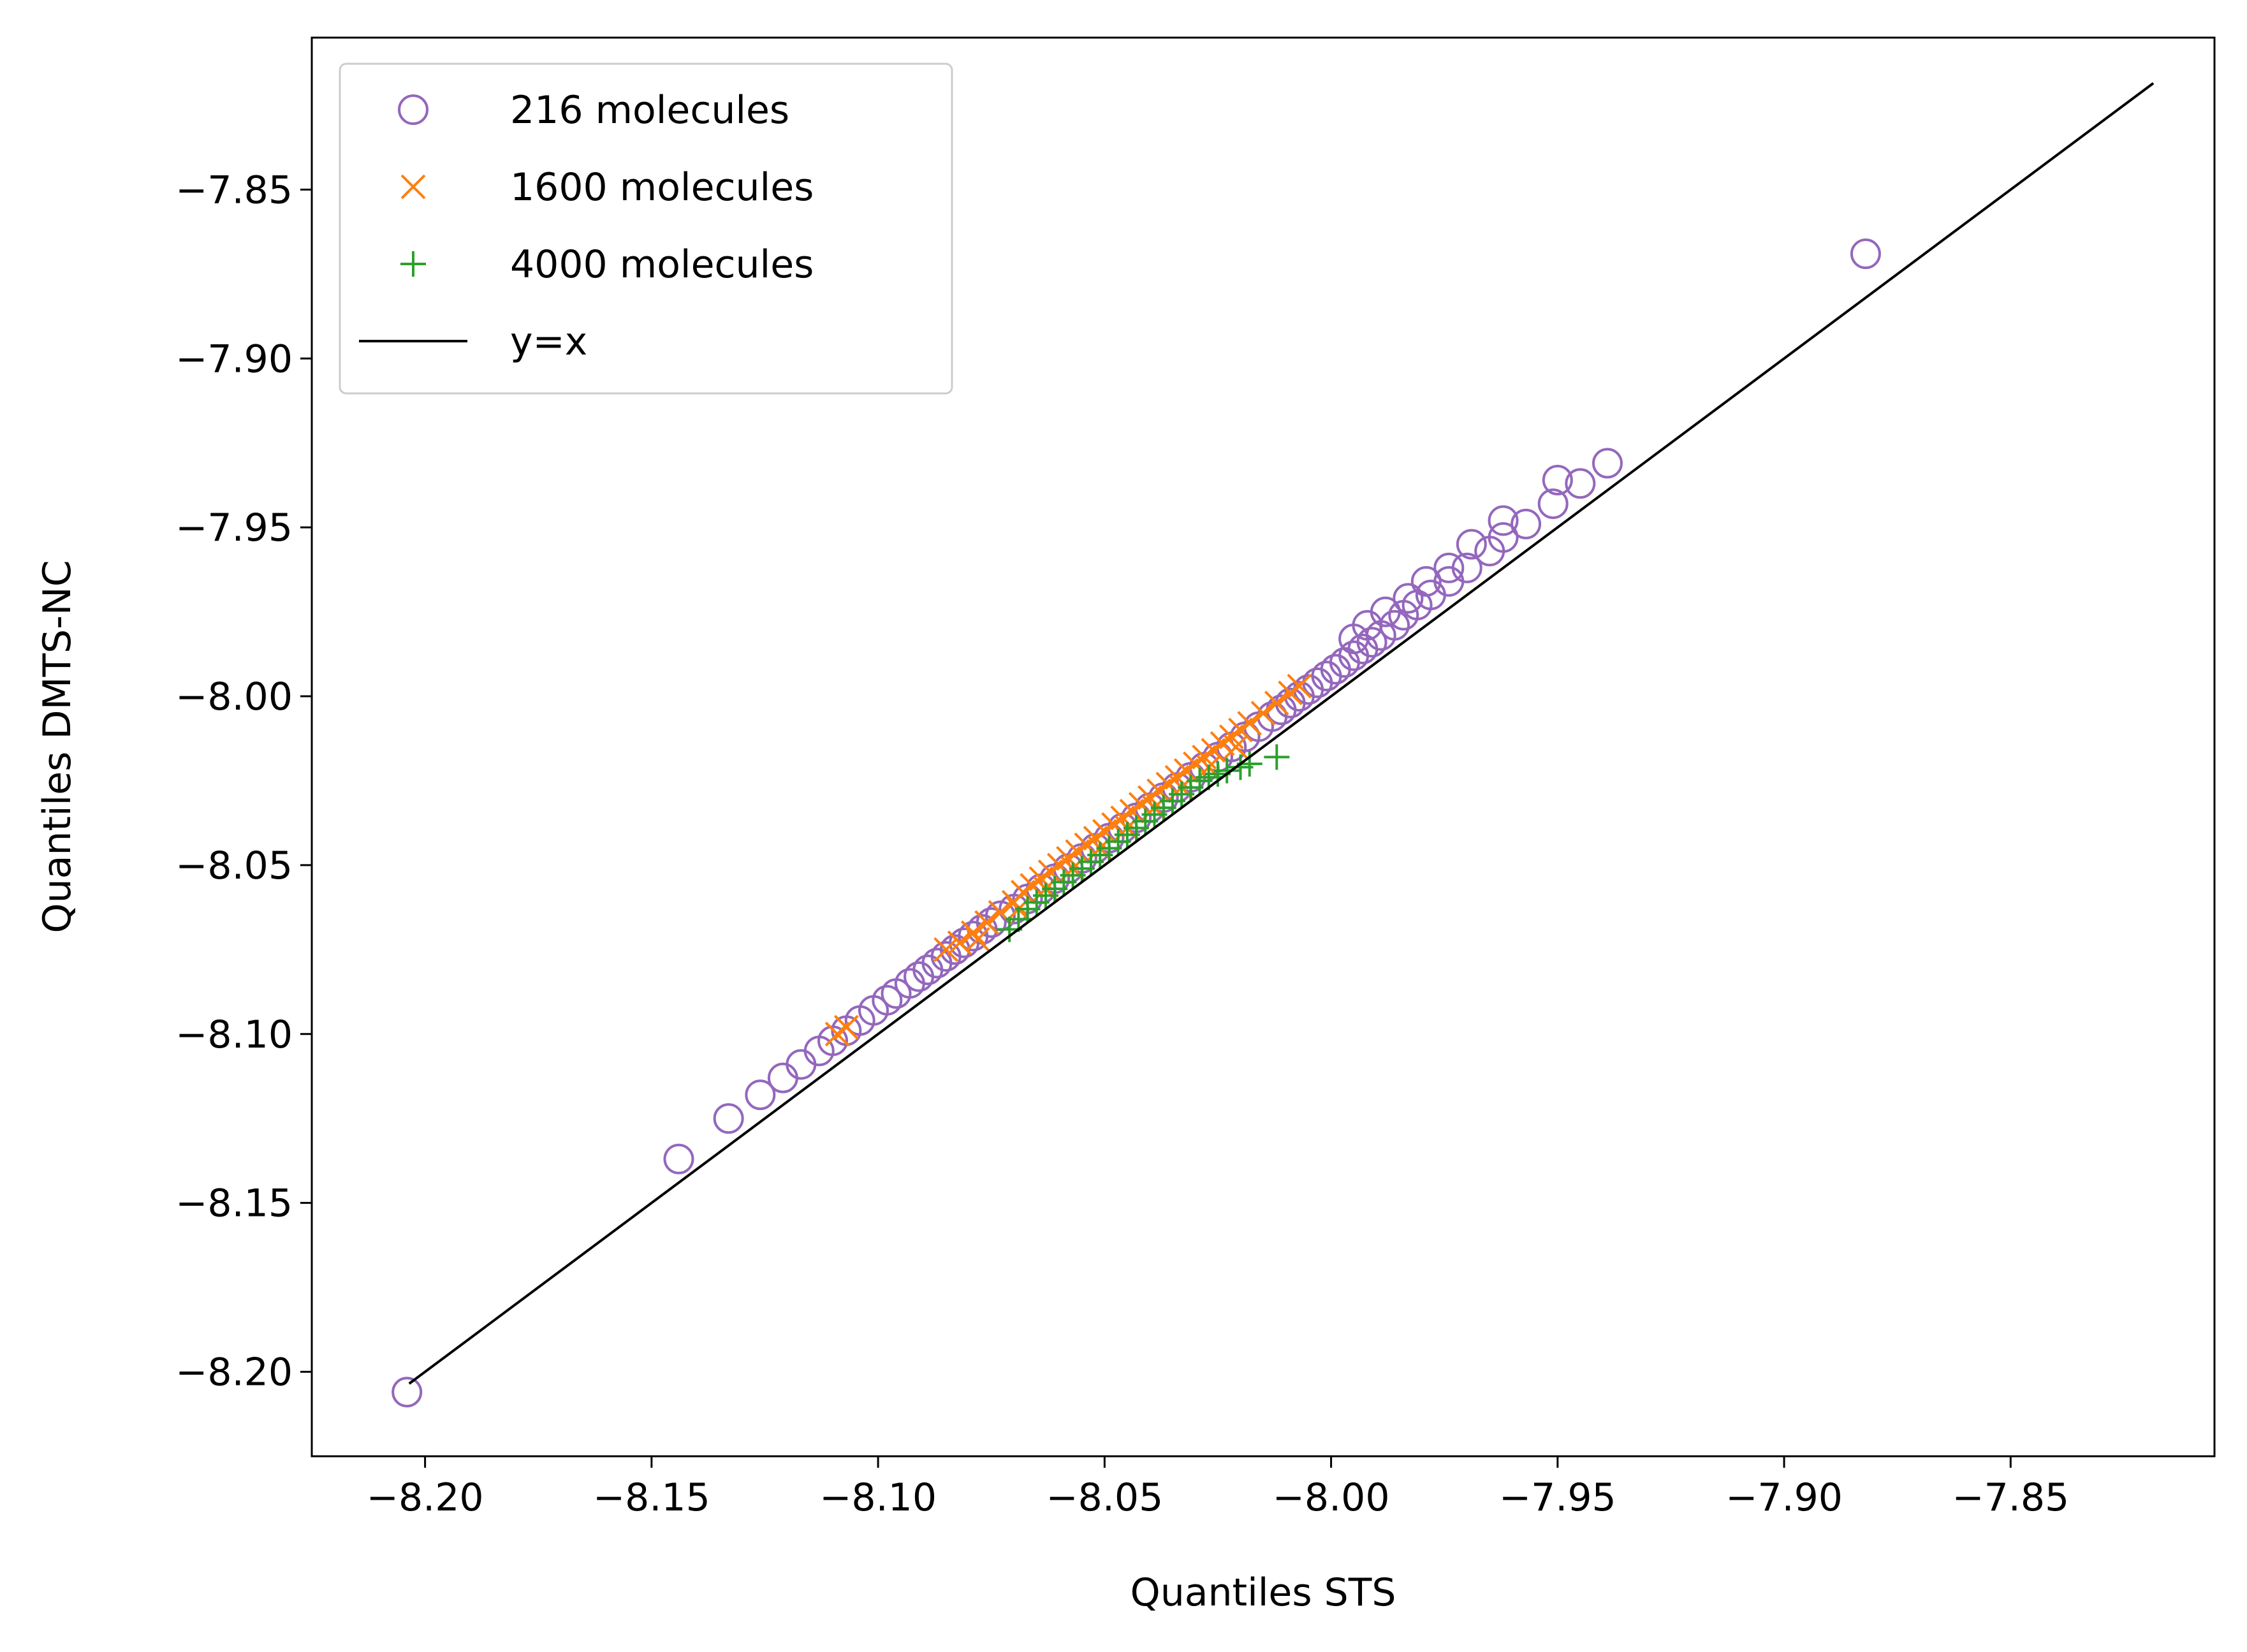  What do you see at coordinates (234, 190) in the screenshot?
I see `y-tick-label: −7.85` at bounding box center [234, 190].